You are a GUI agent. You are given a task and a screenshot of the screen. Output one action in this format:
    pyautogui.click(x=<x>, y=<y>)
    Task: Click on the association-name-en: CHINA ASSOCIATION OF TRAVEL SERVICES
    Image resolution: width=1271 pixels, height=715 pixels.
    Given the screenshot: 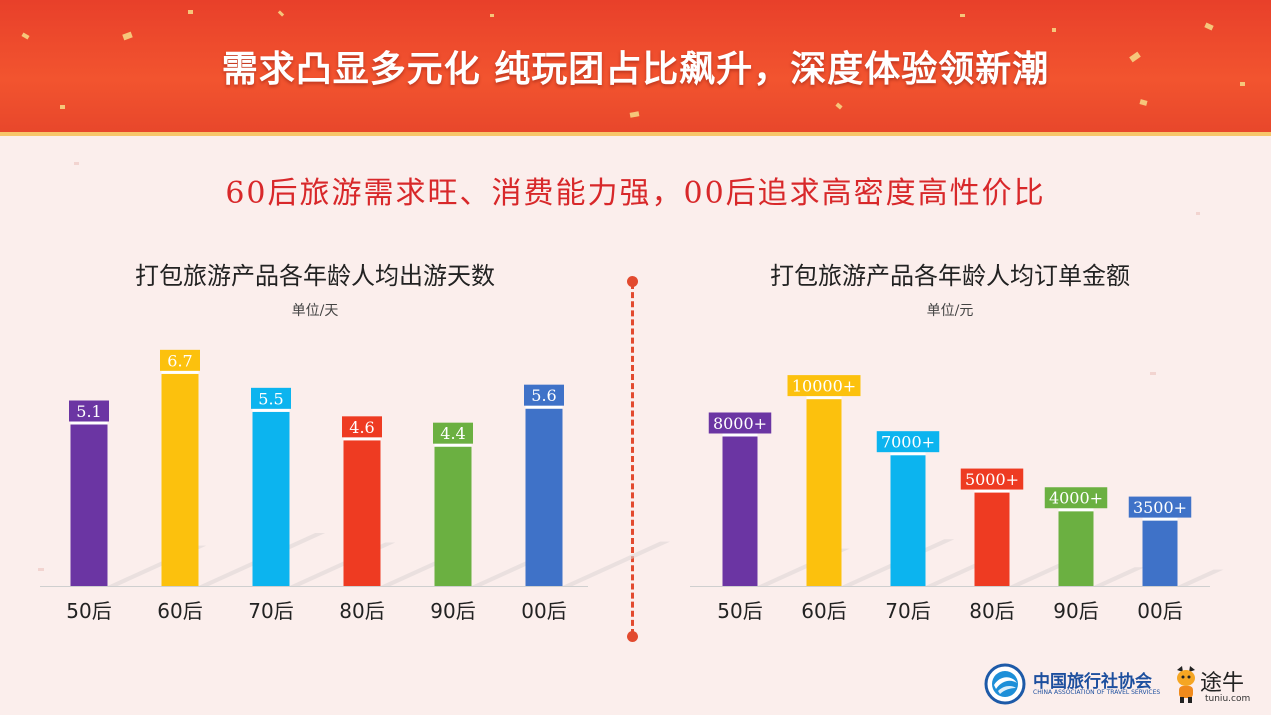 What is the action you would take?
    pyautogui.click(x=1097, y=692)
    